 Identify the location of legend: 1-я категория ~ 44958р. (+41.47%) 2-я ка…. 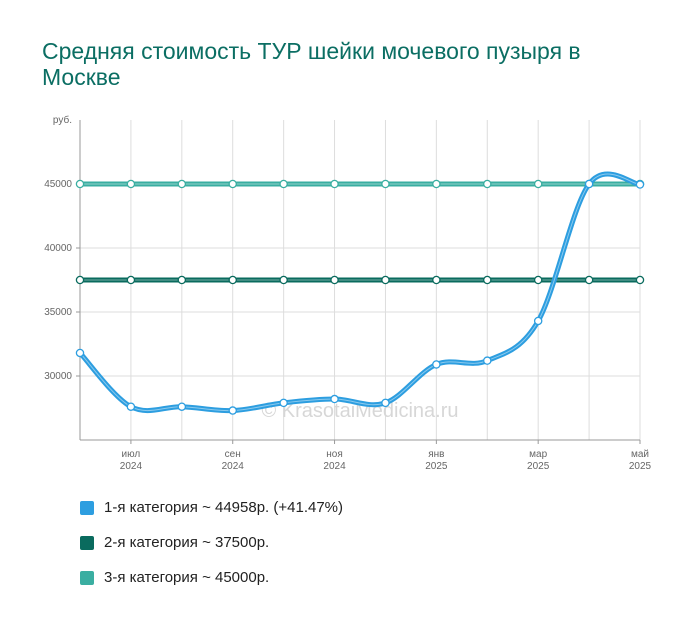
(211, 542).